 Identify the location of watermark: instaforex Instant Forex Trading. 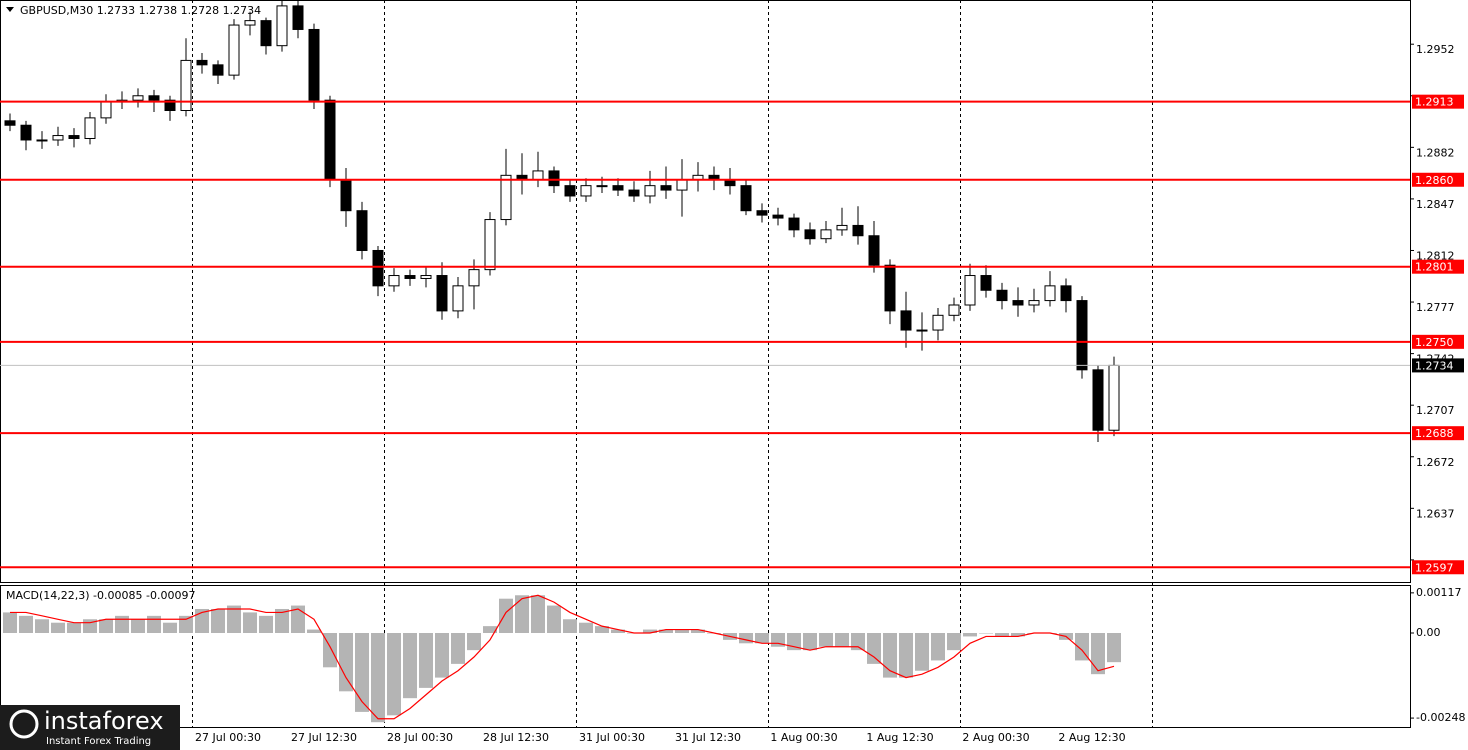
(90, 727).